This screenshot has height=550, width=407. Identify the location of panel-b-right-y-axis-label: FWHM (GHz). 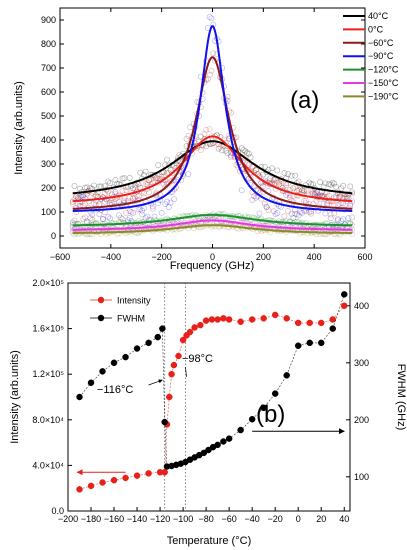
(401, 397).